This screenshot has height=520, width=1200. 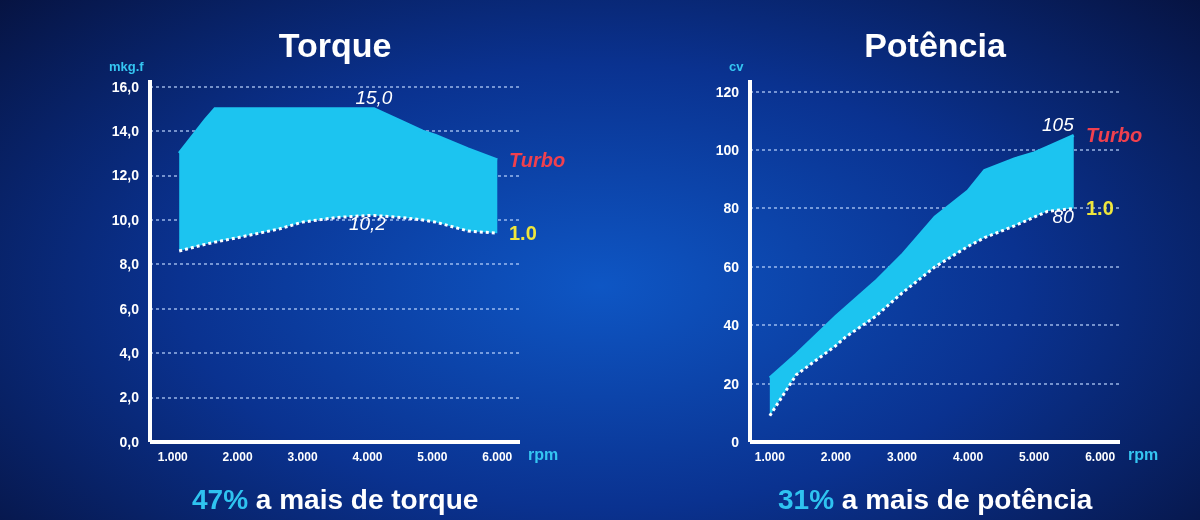 I want to click on y-tick-label: 100, so click(x=727, y=149).